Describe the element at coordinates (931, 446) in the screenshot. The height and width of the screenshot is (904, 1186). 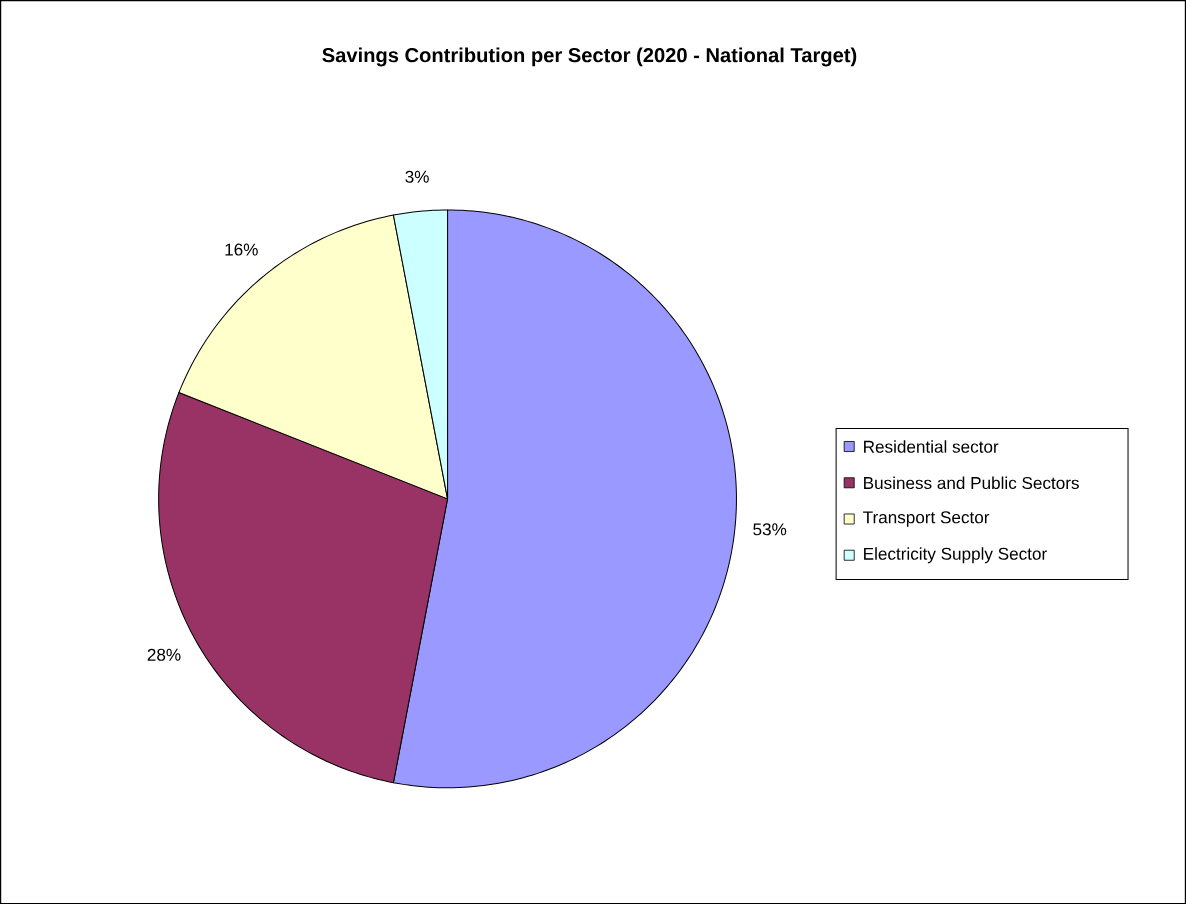
I see `legend-label: Residential sector` at that location.